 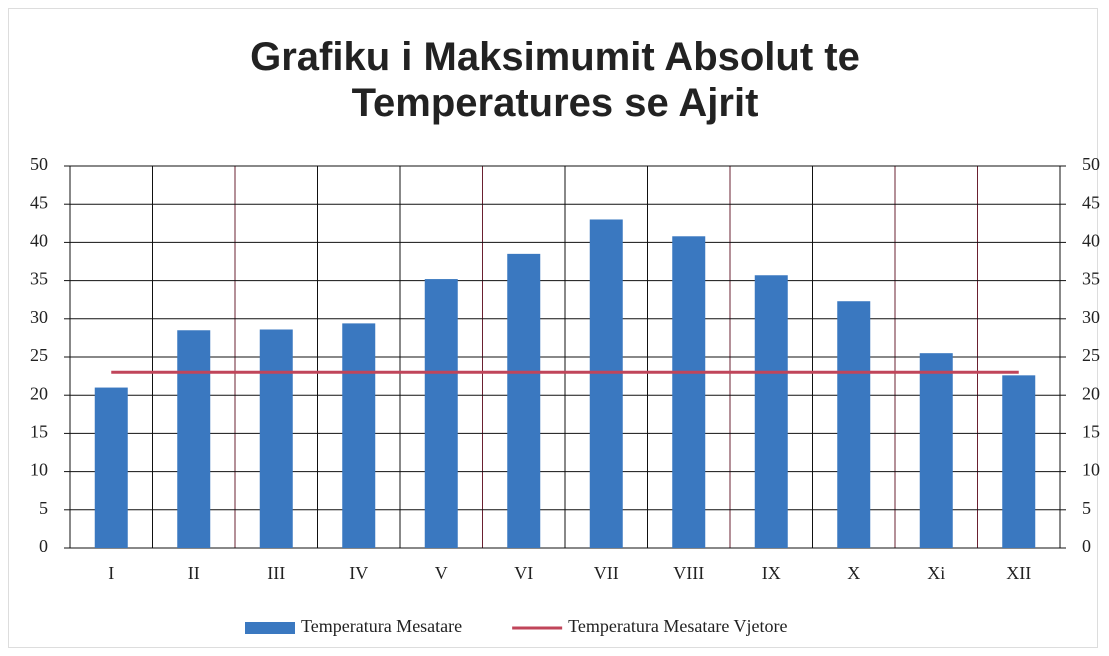 I want to click on y-tick-label: 50, so click(x=39, y=164).